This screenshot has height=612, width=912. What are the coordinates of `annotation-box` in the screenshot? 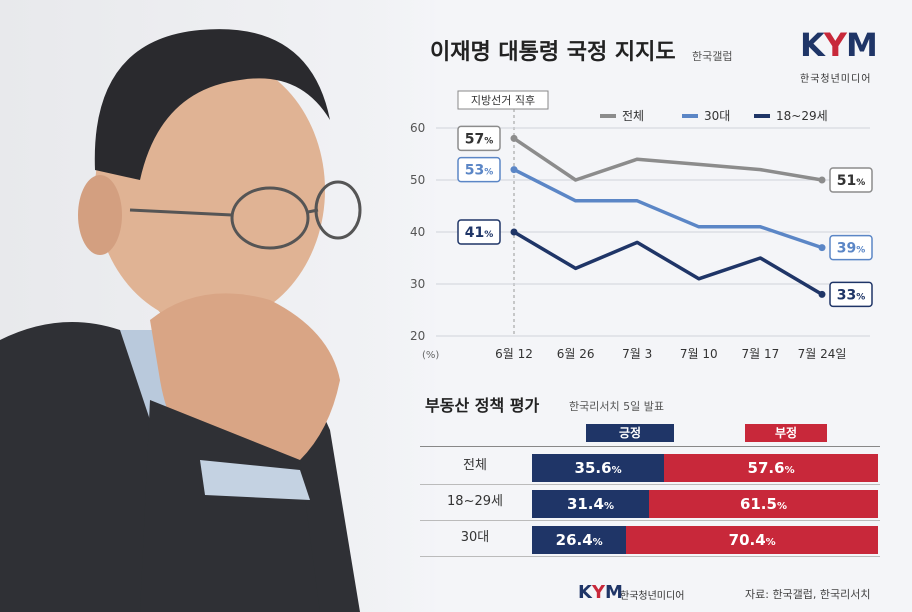 It's located at (503, 100).